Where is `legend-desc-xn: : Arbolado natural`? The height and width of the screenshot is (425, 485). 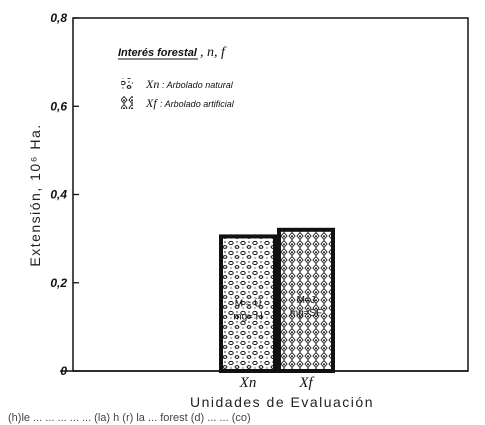
legend-desc-xn: : Arbolado natural is located at coordinates (198, 85).